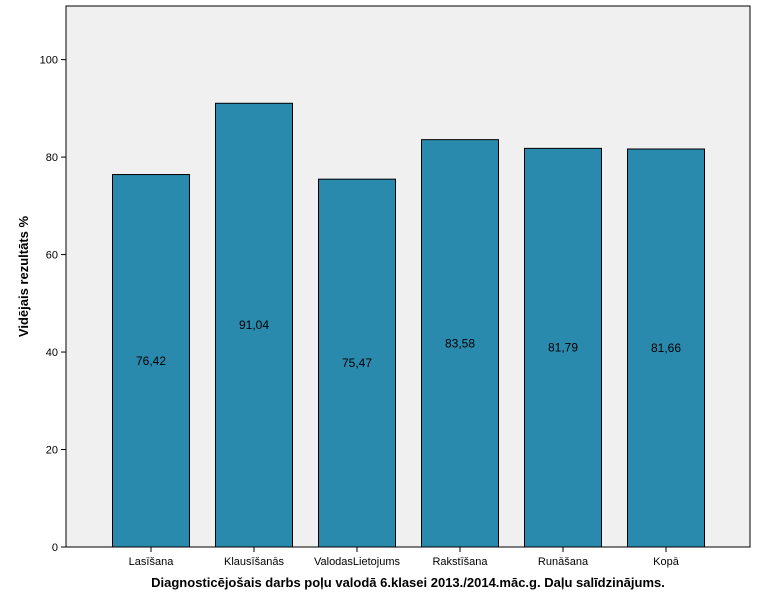 The height and width of the screenshot is (606, 758). Describe the element at coordinates (52, 256) in the screenshot. I see `y-tick-label: 60` at that location.